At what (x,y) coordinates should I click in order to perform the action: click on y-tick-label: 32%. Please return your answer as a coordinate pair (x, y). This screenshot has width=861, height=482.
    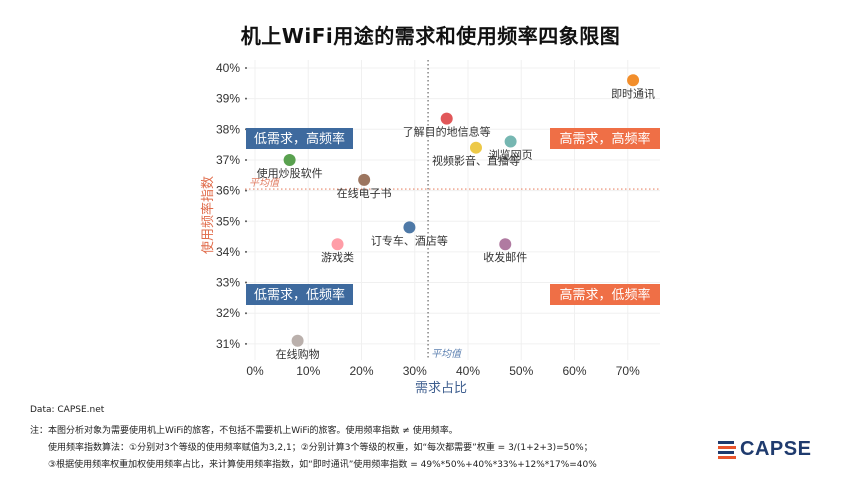
    Looking at the image, I should click on (228, 313).